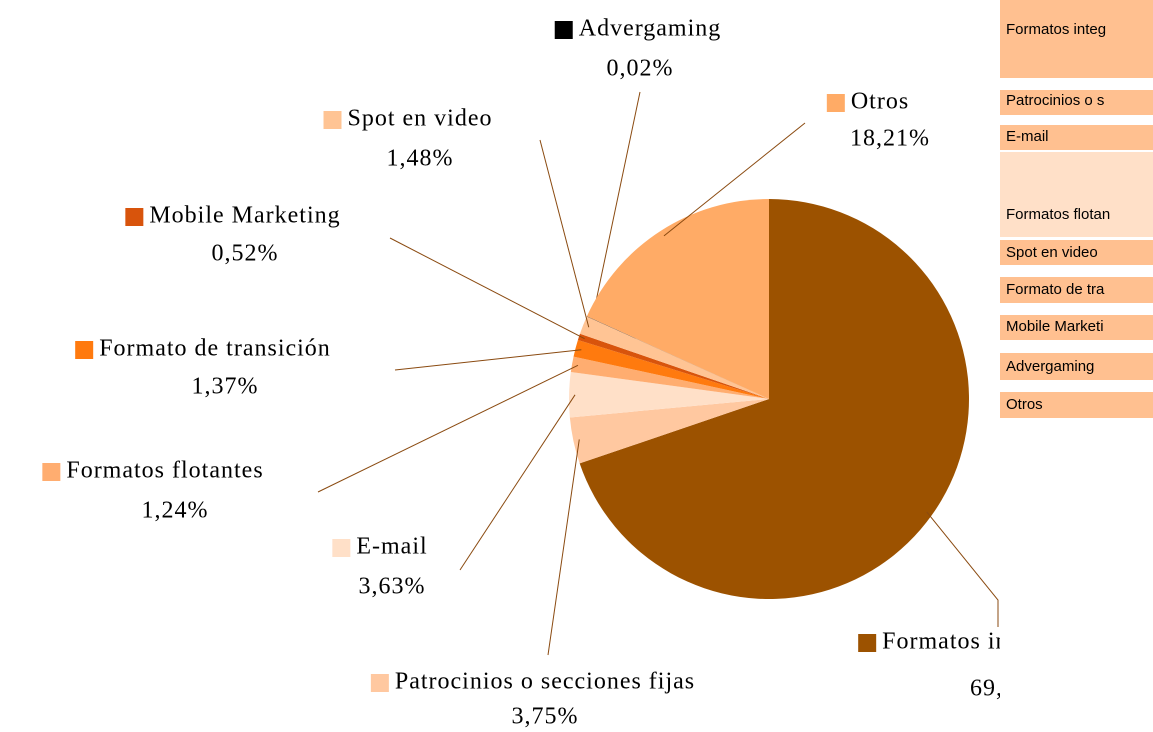 Image resolution: width=1153 pixels, height=732 pixels. I want to click on value-label: 3,63%, so click(392, 587).